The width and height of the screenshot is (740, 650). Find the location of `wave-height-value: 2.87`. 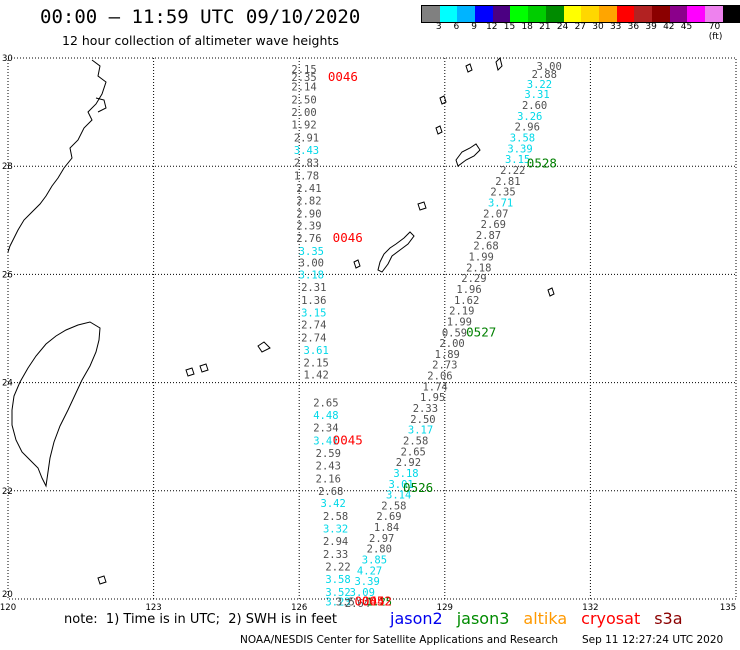

wave-height-value: 2.87 is located at coordinates (488, 236).